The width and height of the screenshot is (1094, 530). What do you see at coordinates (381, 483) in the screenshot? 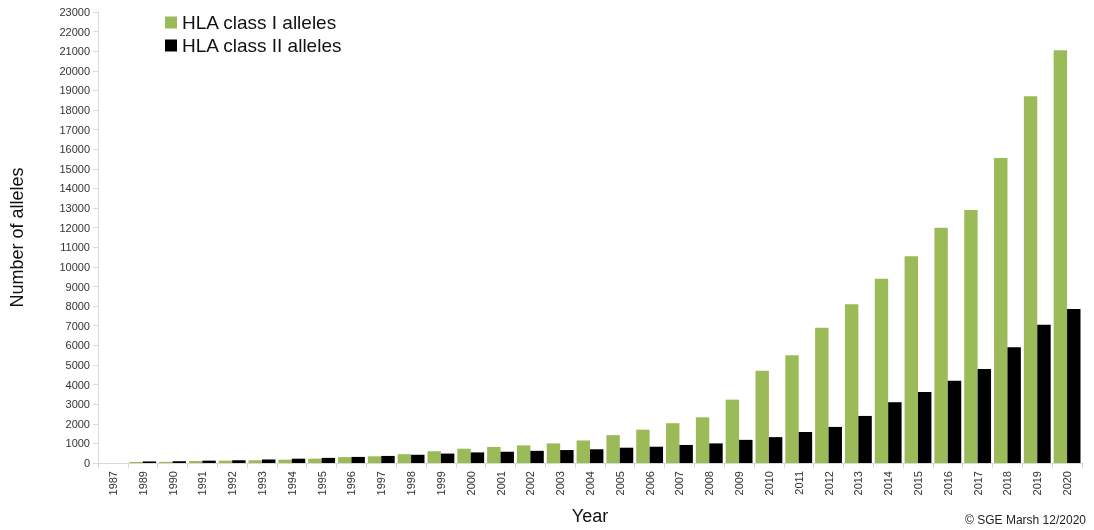
I see `x-tick-label: 1997` at bounding box center [381, 483].